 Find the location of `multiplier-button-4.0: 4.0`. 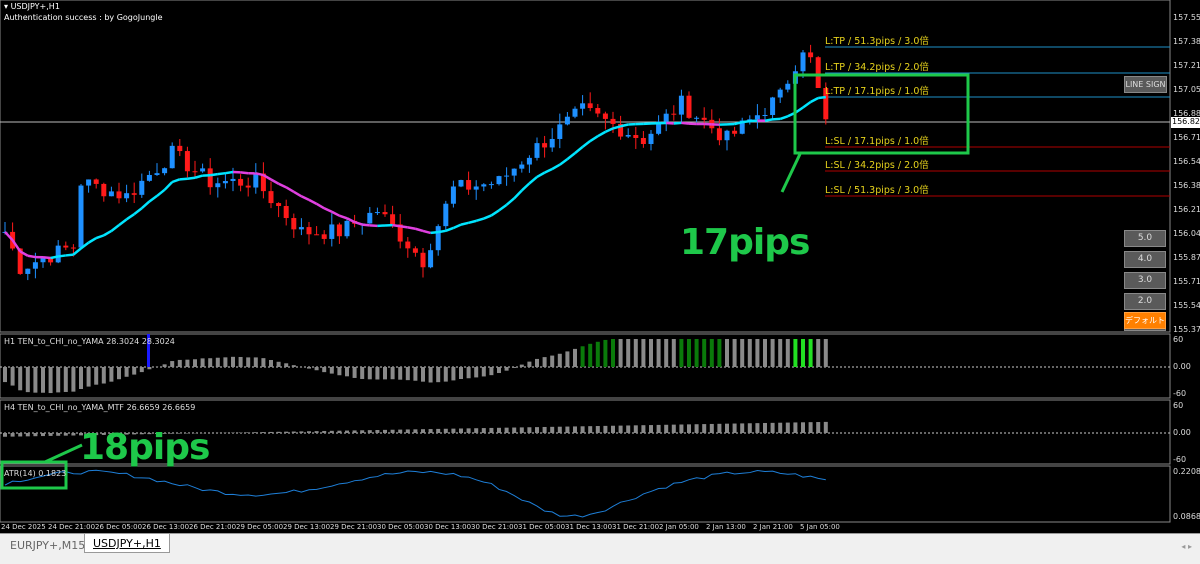

multiplier-button-4.0: 4.0 is located at coordinates (1145, 259).